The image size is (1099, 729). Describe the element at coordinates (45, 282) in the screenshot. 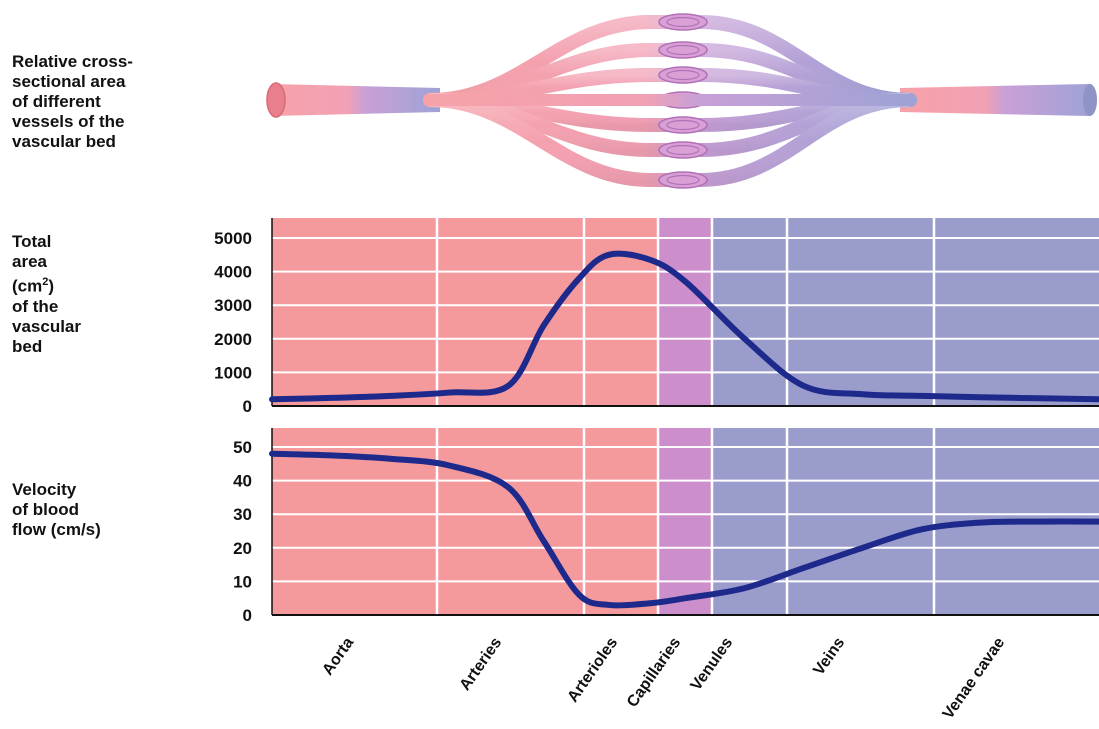

I see `area-label-superscript: 2` at that location.